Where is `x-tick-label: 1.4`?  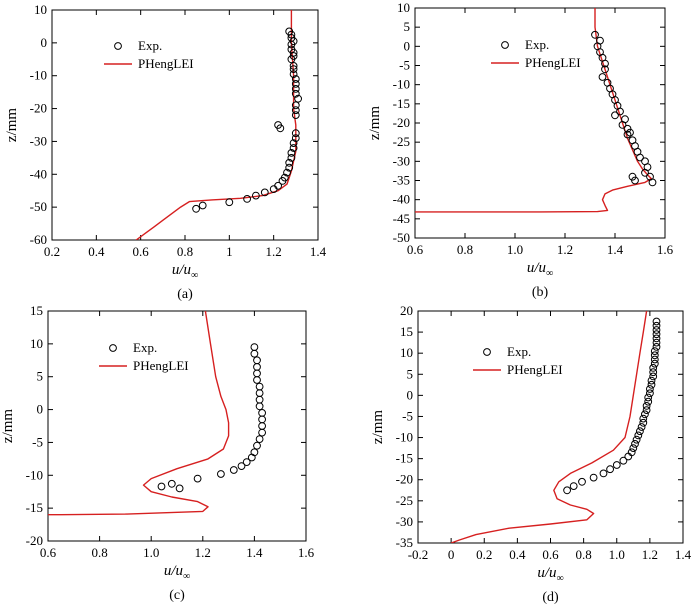 x-tick-label: 1.4 is located at coordinates (683, 554).